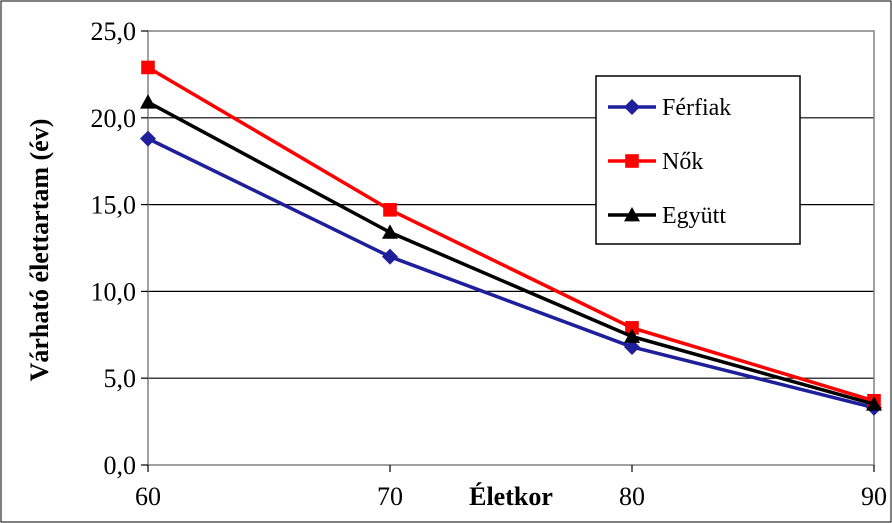 The width and height of the screenshot is (892, 523). Describe the element at coordinates (874, 496) in the screenshot. I see `x-tick-label: 90` at that location.